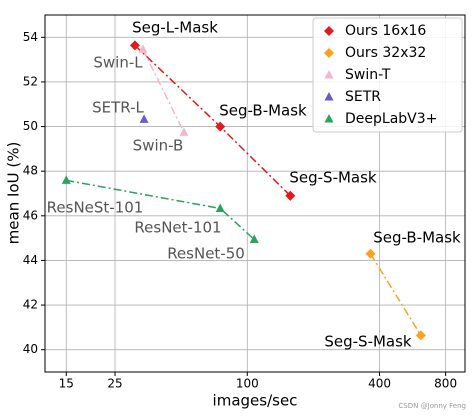 This screenshot has width=474, height=416. Describe the element at coordinates (255, 401) in the screenshot. I see `x-axis-label: images/sec` at that location.